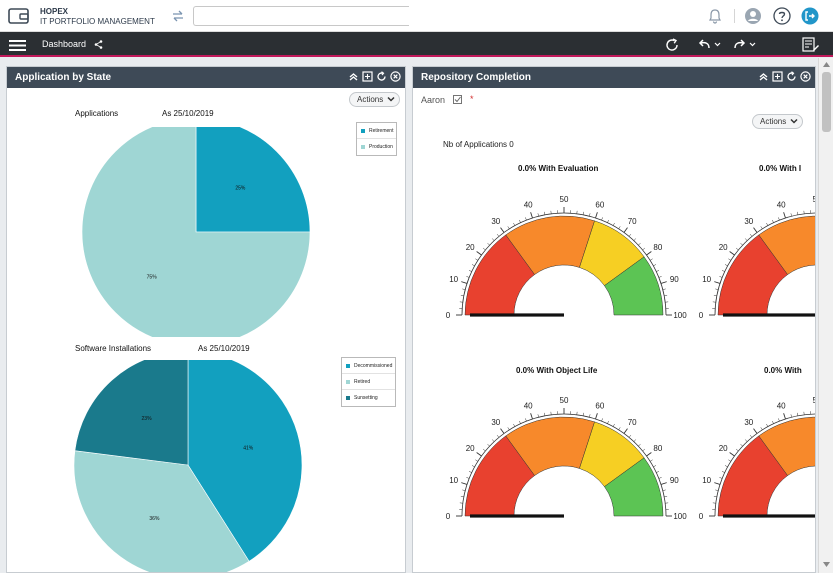 This screenshot has height=573, width=833. What do you see at coordinates (826, 64) in the screenshot?
I see `scroll-up-icon` at bounding box center [826, 64].